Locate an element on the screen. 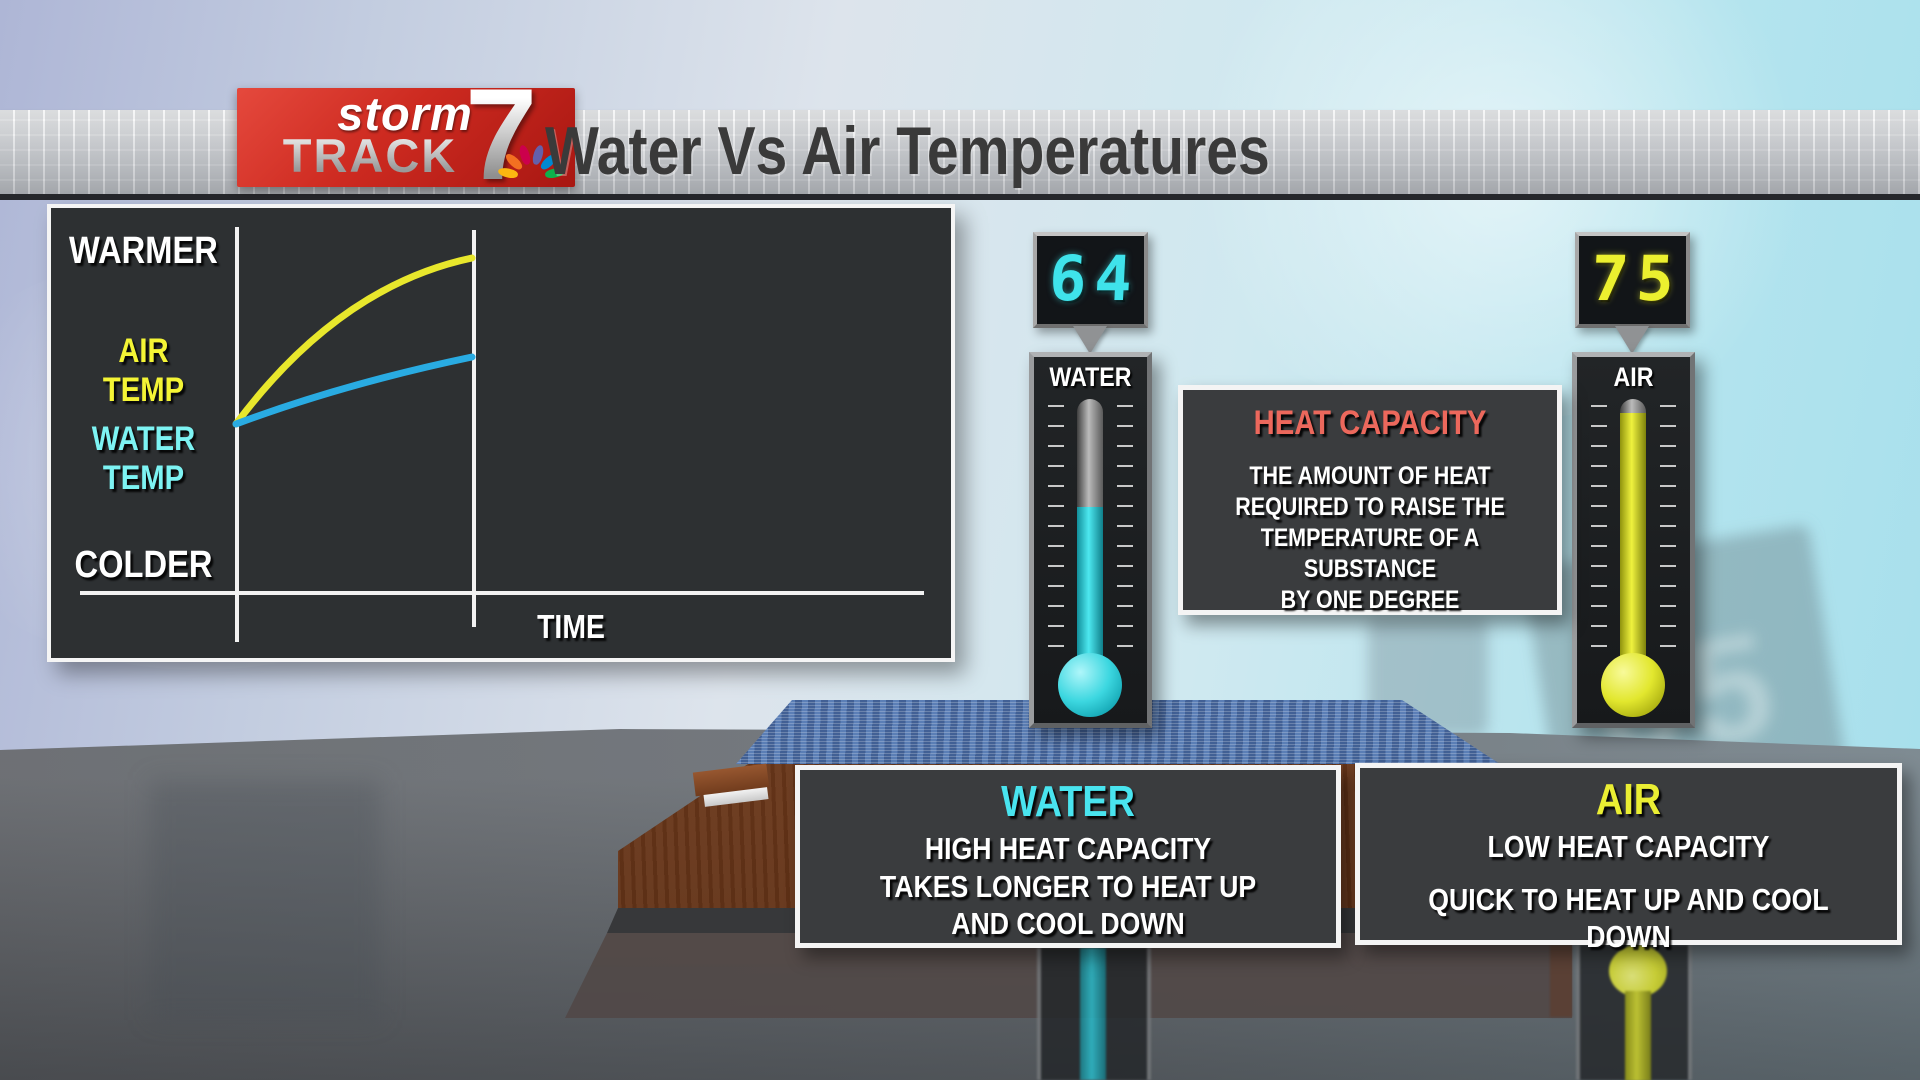 The height and width of the screenshot is (1080, 1920). logo-word-track: TRACK is located at coordinates (370, 155).